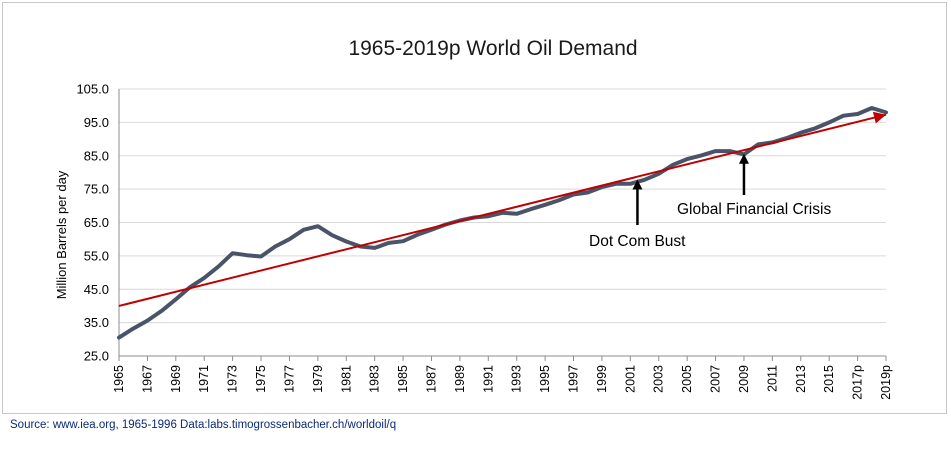 This screenshot has height=467, width=951. What do you see at coordinates (261, 379) in the screenshot?
I see `x-tick-label: 1975` at bounding box center [261, 379].